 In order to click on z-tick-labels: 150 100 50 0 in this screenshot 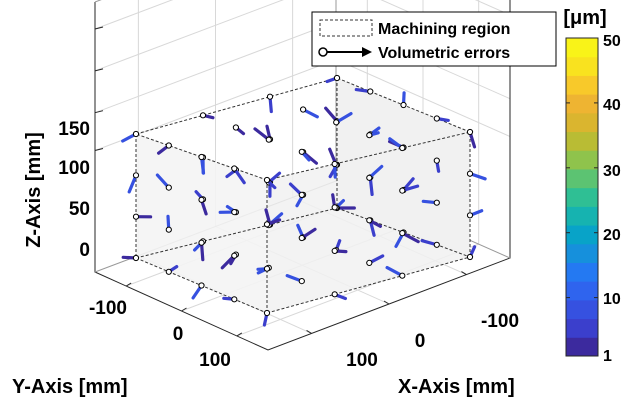, I will do `click(74, 190)`.